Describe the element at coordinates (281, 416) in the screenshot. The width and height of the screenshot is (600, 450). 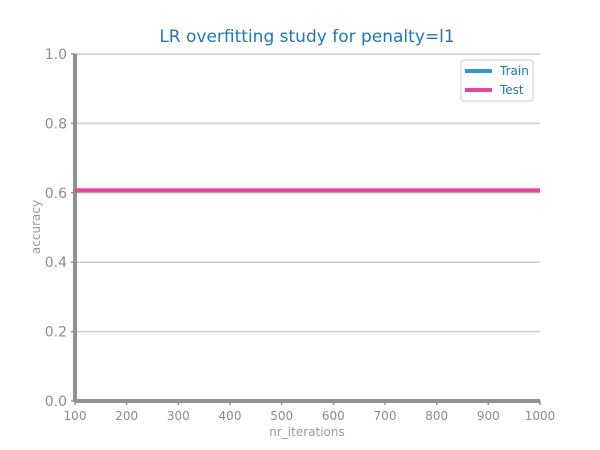
I see `x-tick-label-4: 500` at that location.